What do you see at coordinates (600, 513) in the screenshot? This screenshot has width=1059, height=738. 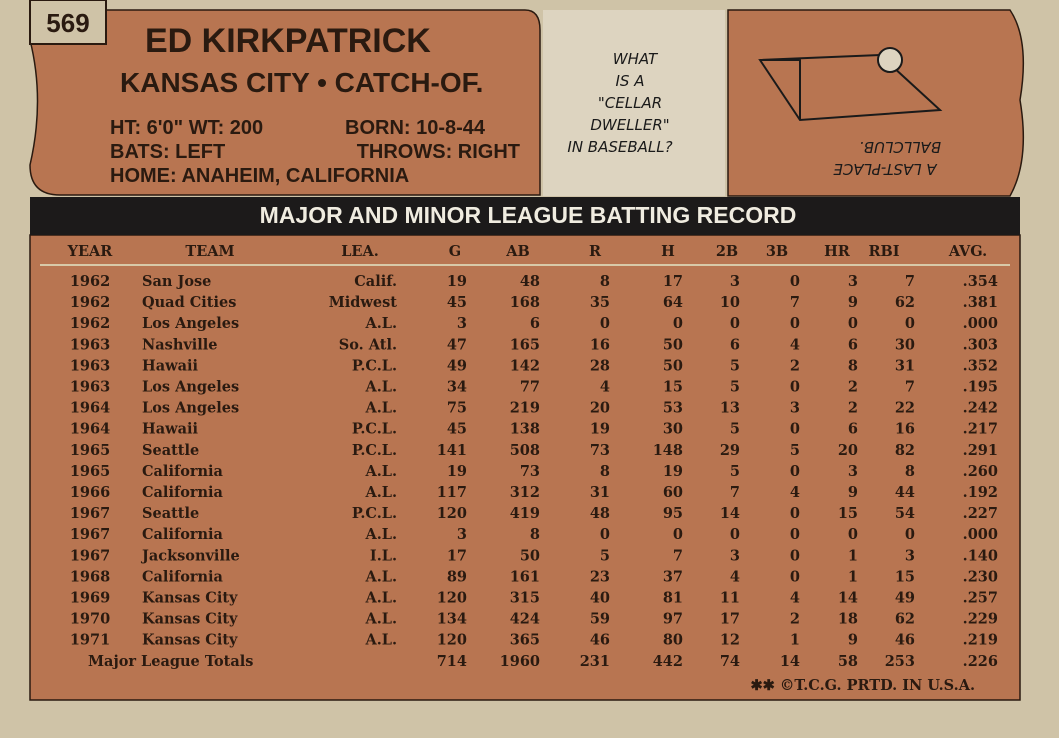 I see `table-cell: 48` at bounding box center [600, 513].